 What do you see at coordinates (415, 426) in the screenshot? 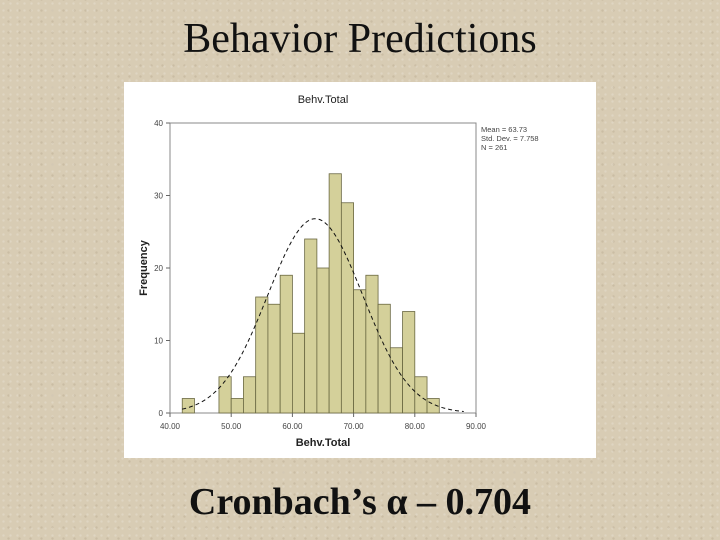
I see `x-tick-label: 80.00` at bounding box center [415, 426].